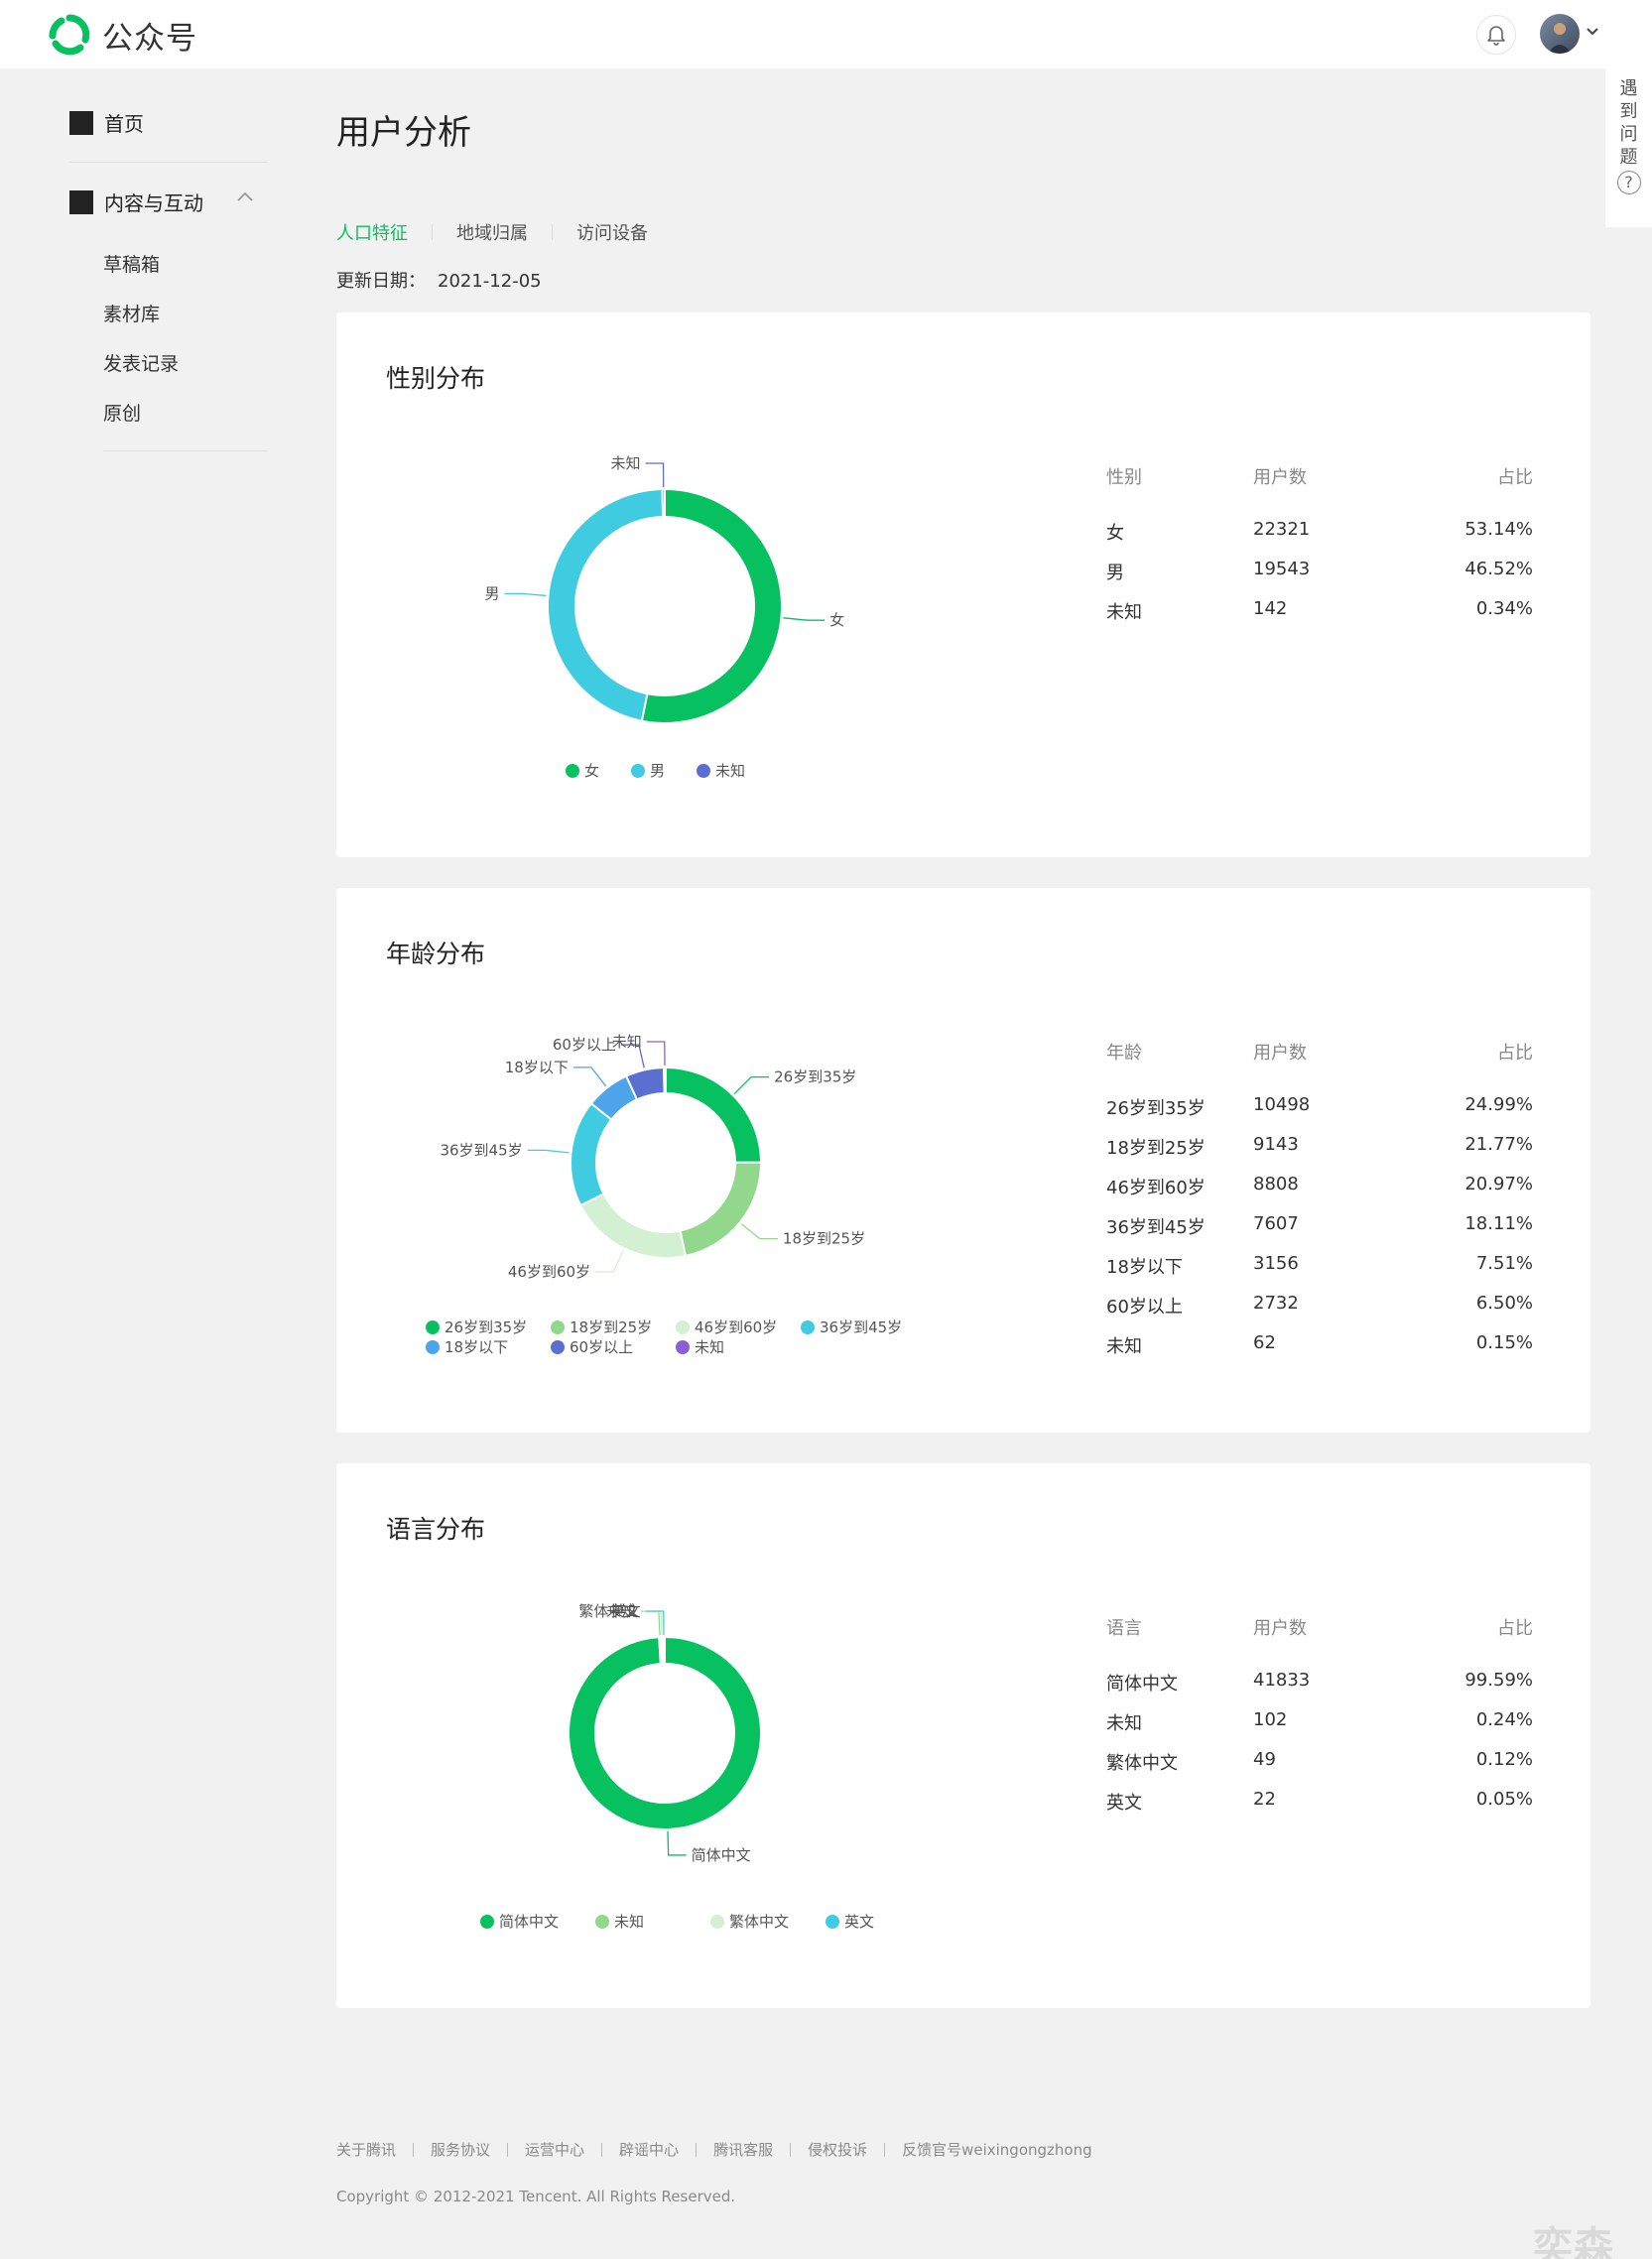 Image resolution: width=1652 pixels, height=2259 pixels. I want to click on table-cell: 0.24%, so click(1504, 1719).